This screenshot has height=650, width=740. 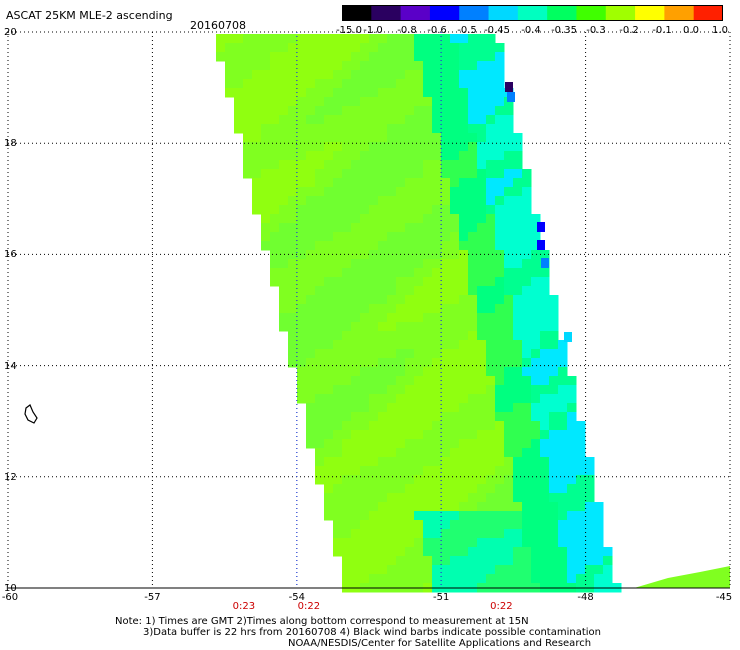 What do you see at coordinates (724, 597) in the screenshot?
I see `lon-tick-label: -45` at bounding box center [724, 597].